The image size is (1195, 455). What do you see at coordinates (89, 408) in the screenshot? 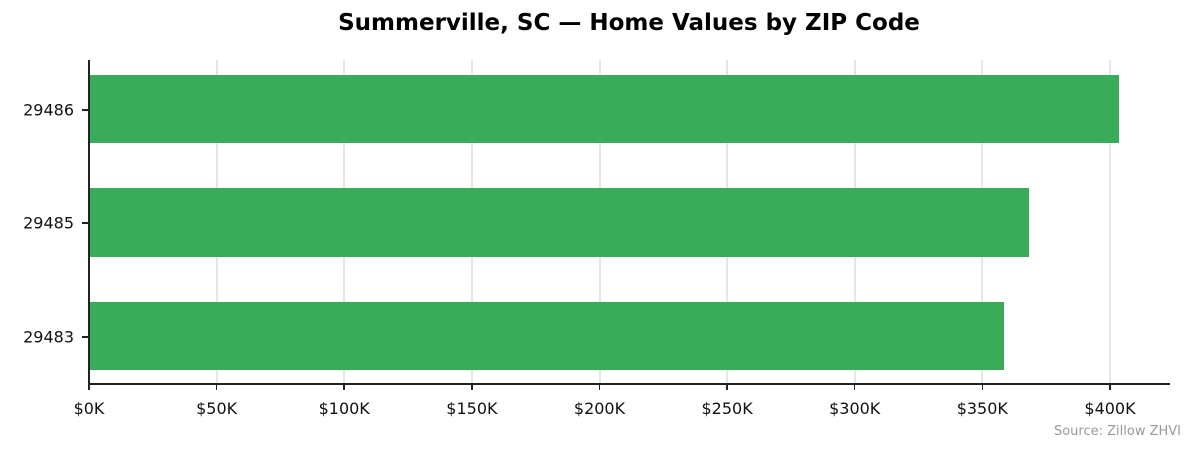
I see `x-label: $0K` at bounding box center [89, 408].